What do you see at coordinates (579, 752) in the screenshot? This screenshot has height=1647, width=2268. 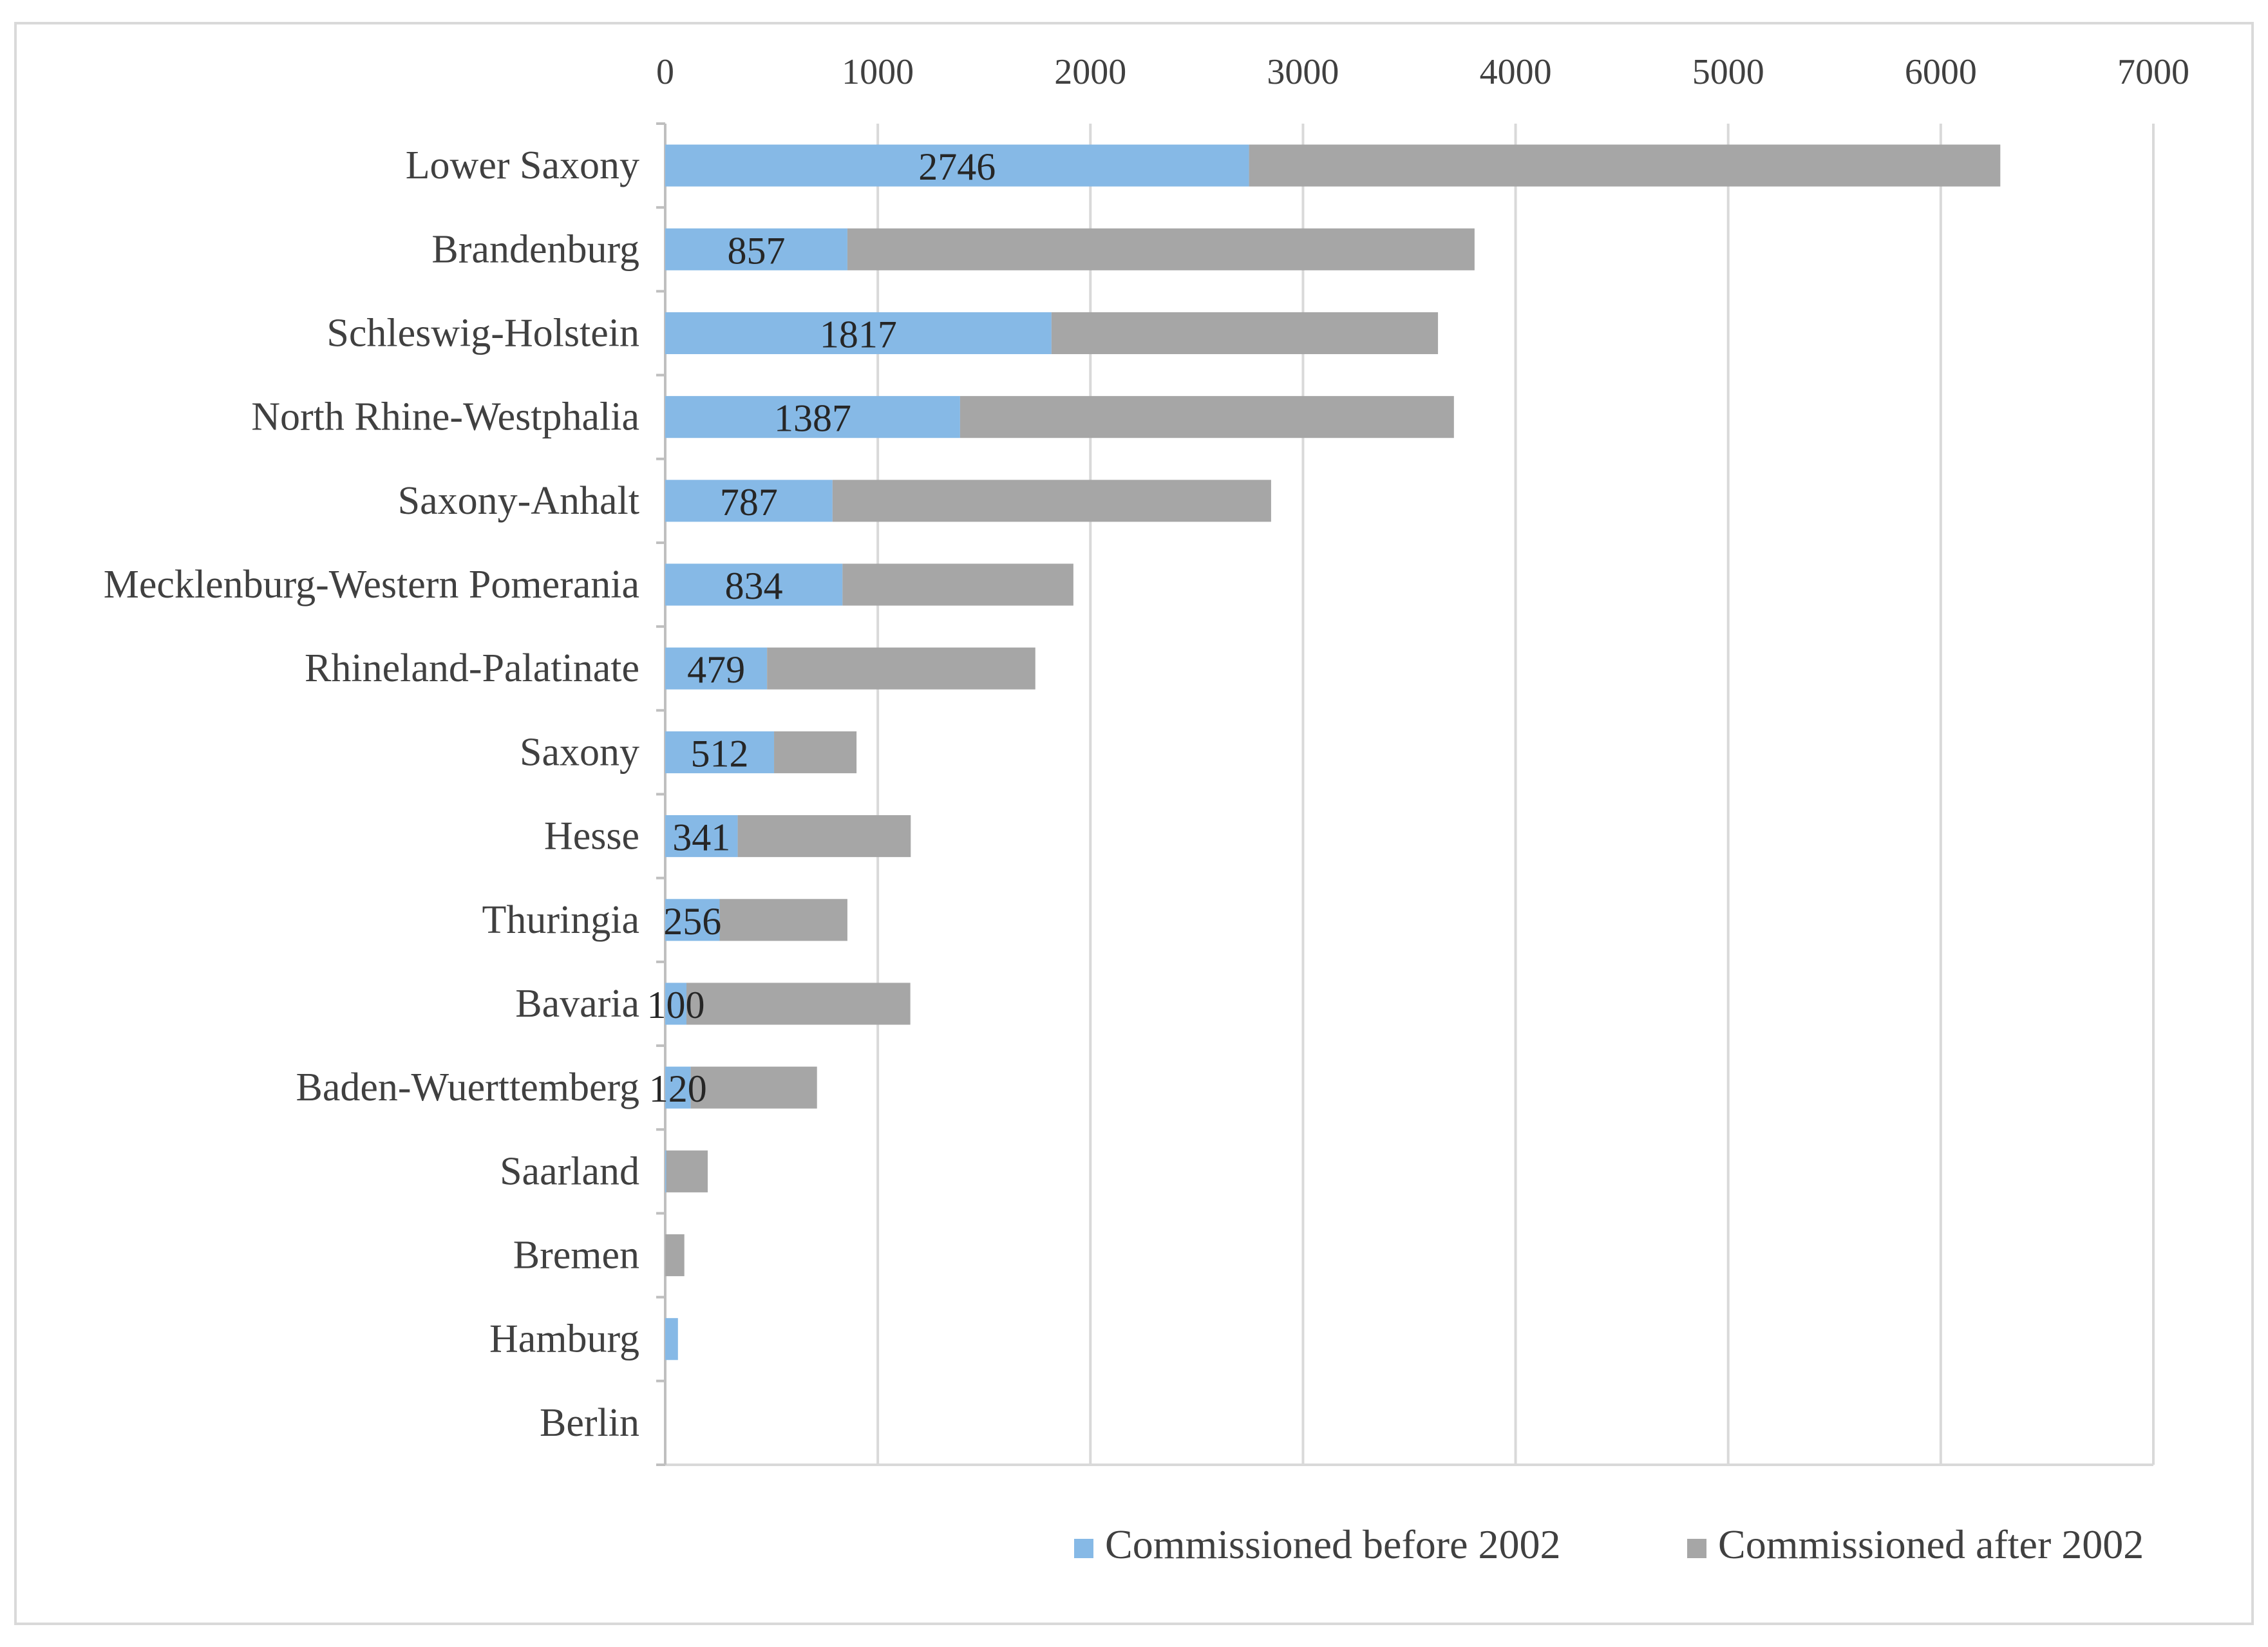 I see `category-label: Saxony` at bounding box center [579, 752].